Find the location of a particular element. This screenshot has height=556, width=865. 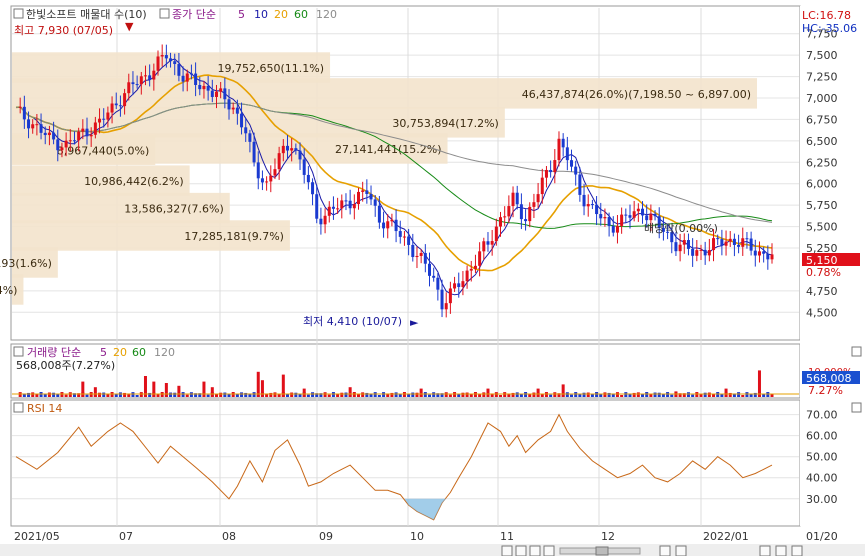

volume-menu-icon is located at coordinates (18, 351).